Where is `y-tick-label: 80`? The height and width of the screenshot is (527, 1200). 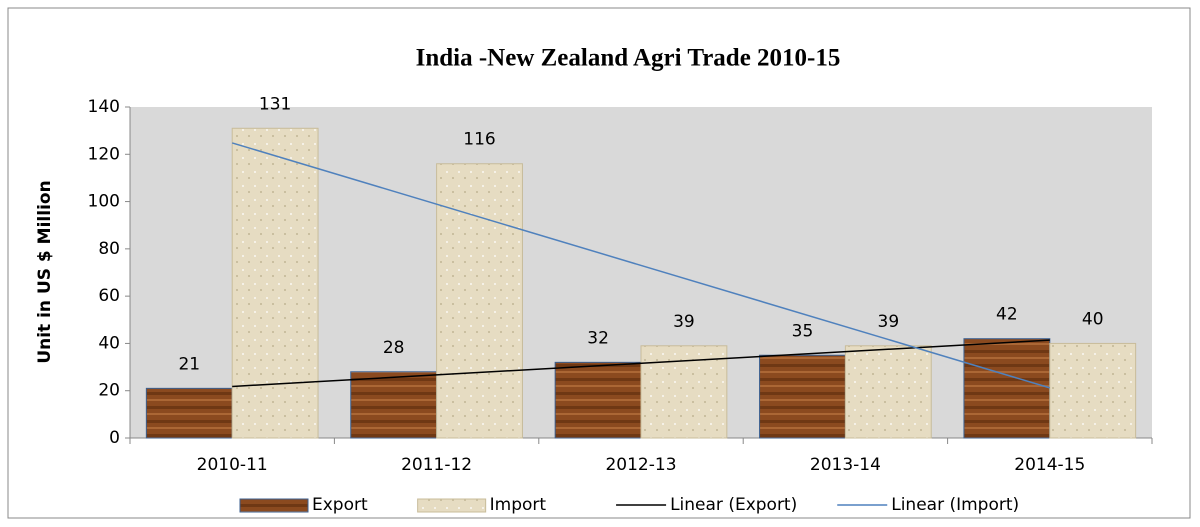 y-tick-label: 80 is located at coordinates (109, 249).